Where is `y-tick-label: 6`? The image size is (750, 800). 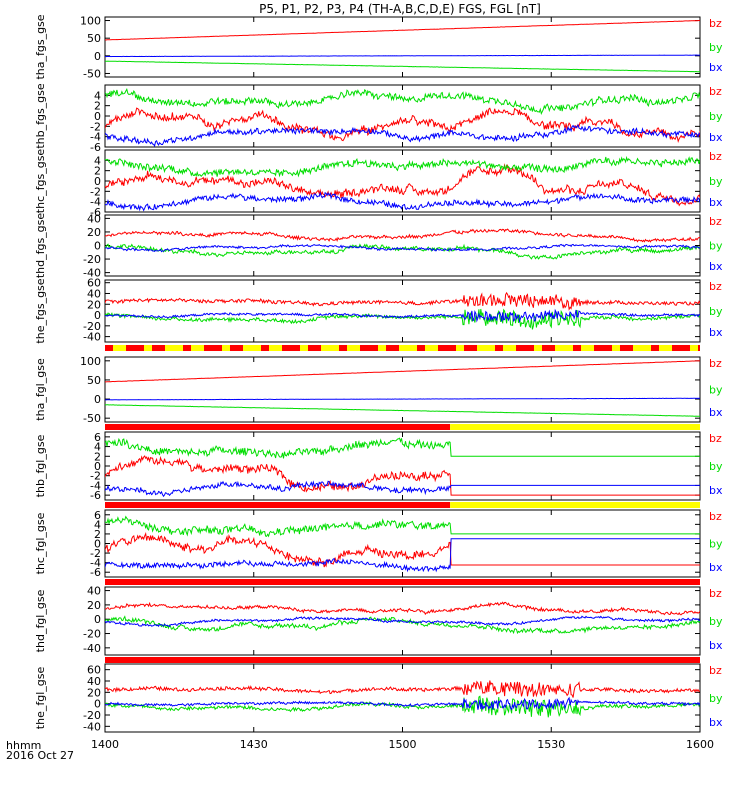 y-tick-label: 6 is located at coordinates (97, 437).